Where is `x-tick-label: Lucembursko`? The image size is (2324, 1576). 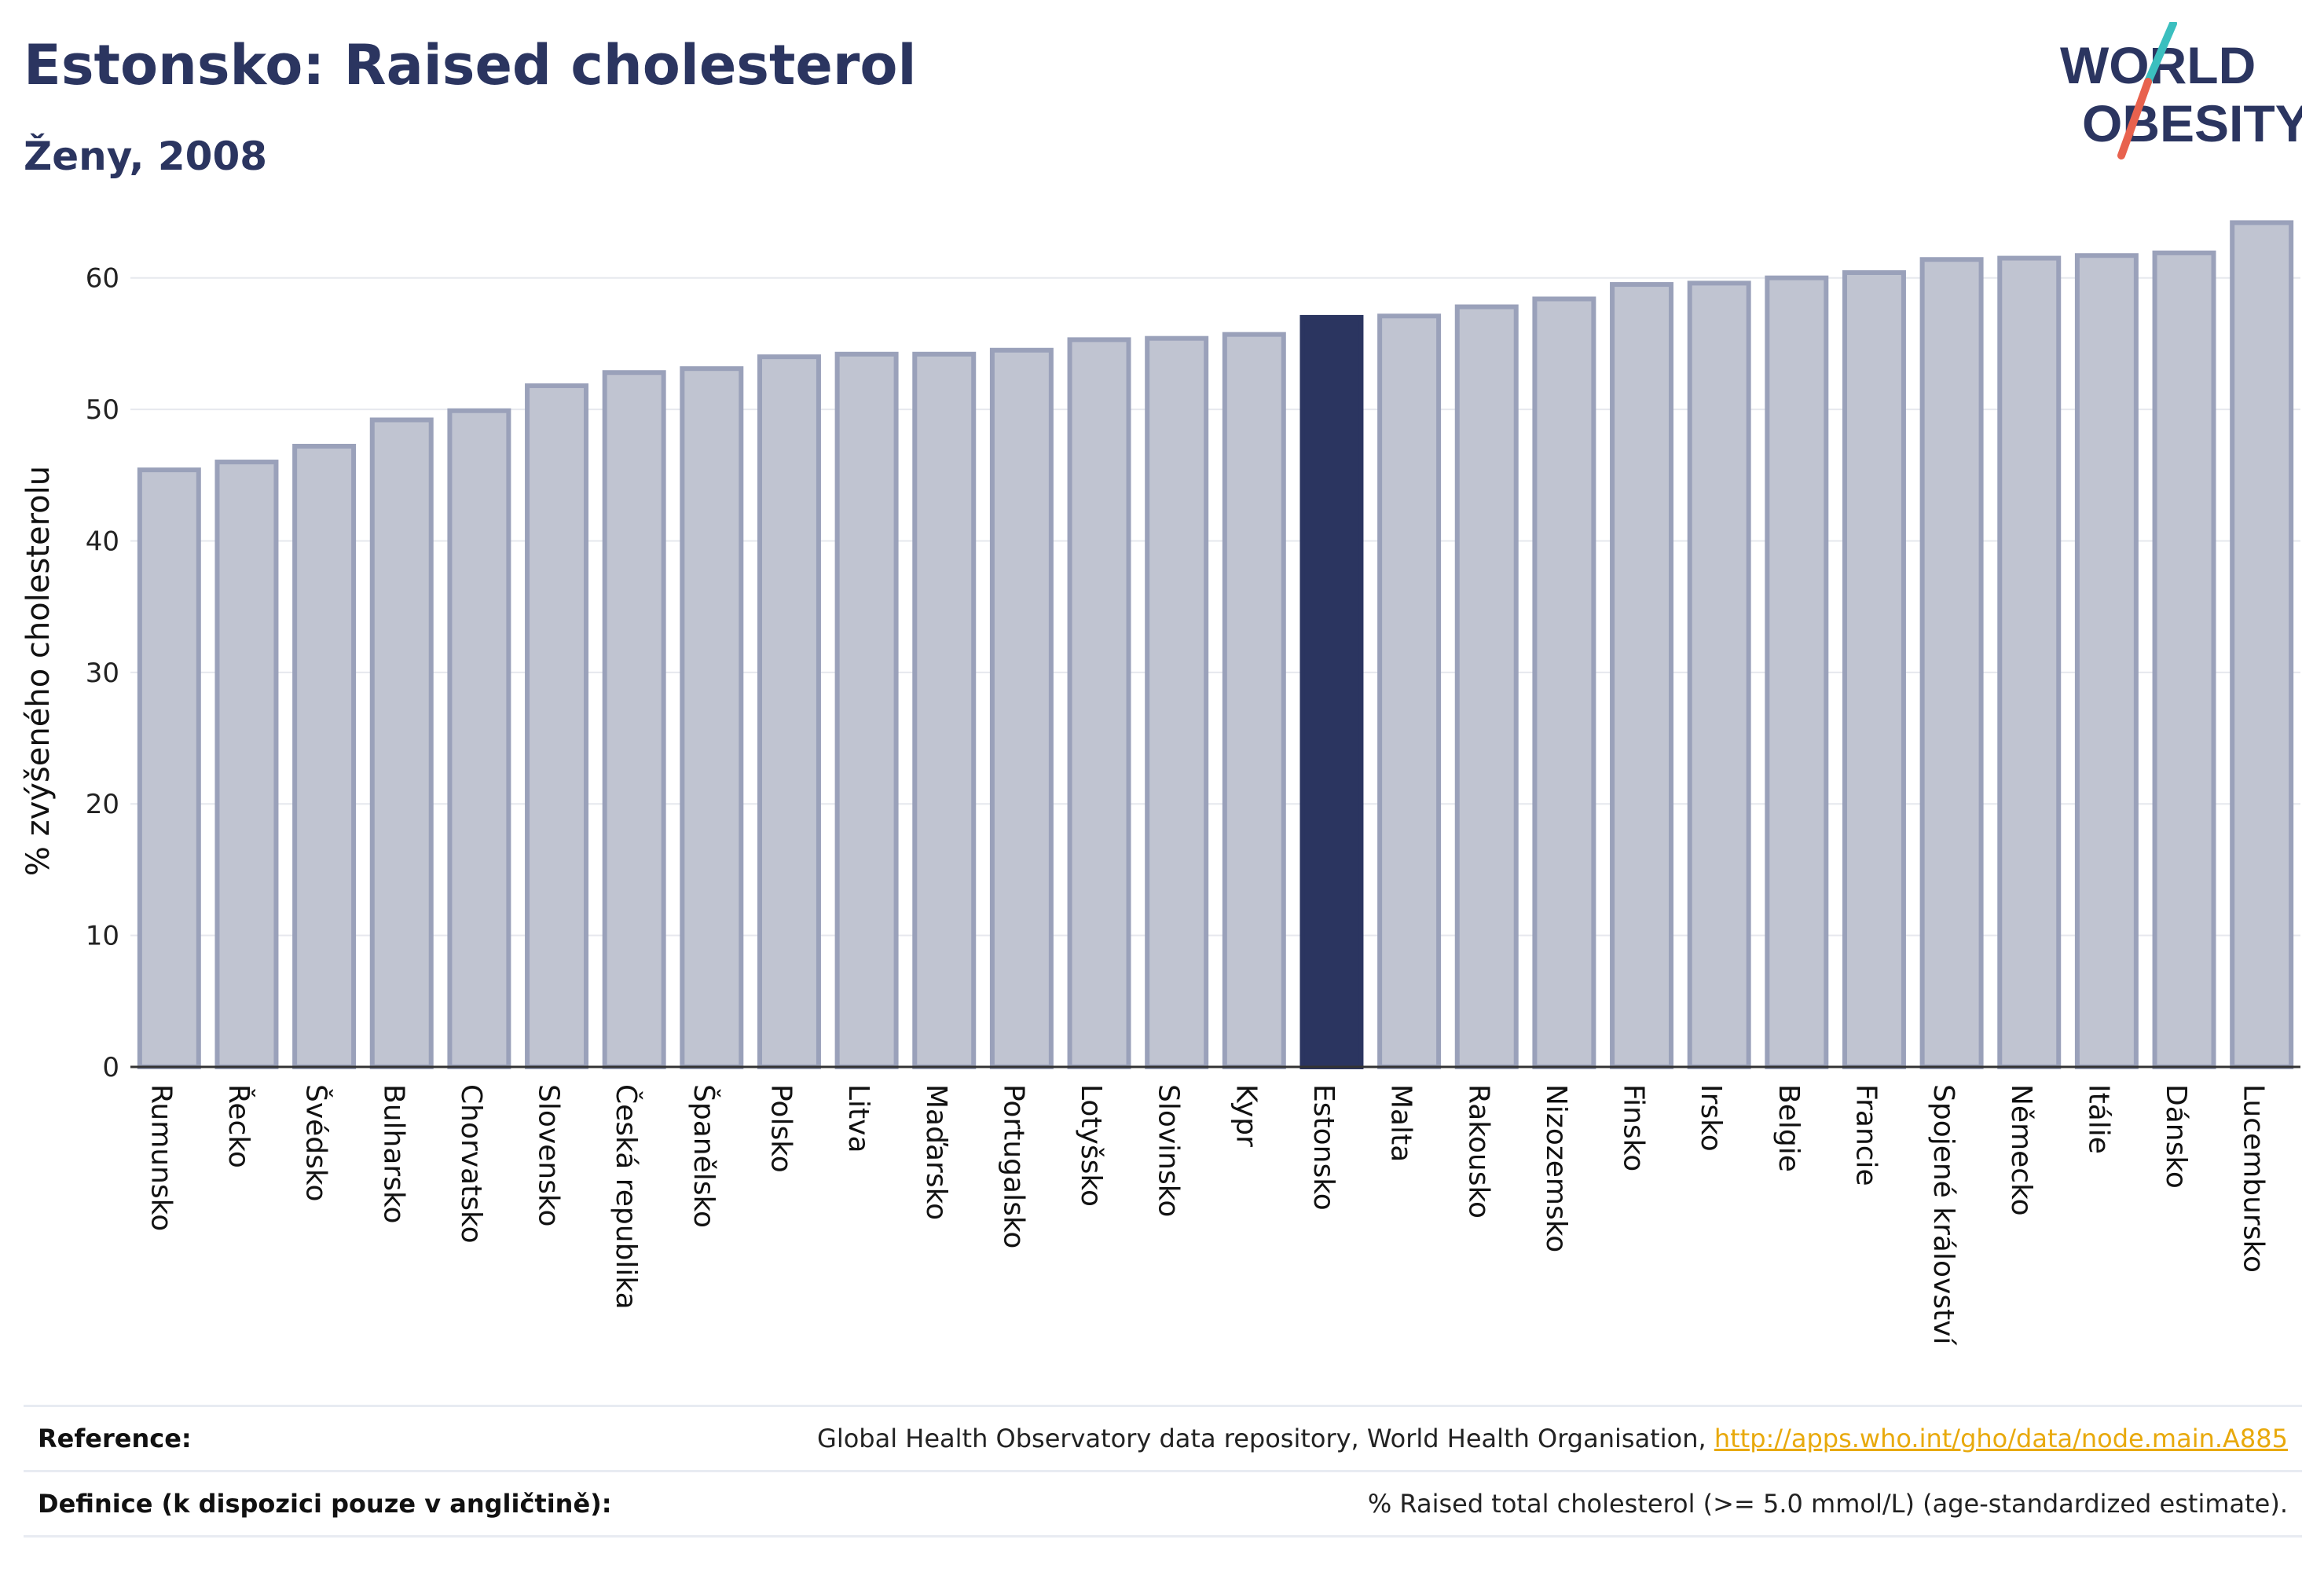 x-tick-label: Lucembursko is located at coordinates (2254, 1178).